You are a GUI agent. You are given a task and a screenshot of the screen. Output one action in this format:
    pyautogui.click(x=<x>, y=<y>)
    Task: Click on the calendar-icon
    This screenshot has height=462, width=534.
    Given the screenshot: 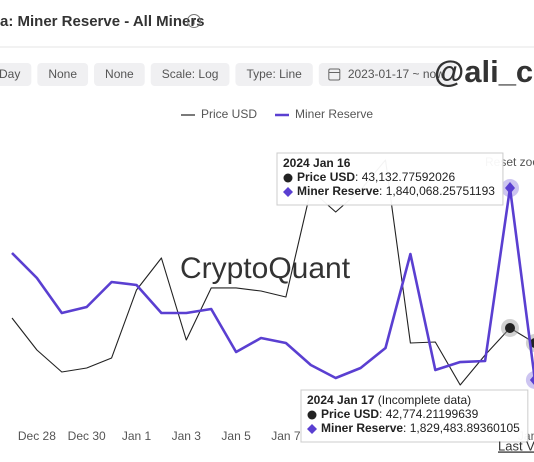 What is the action you would take?
    pyautogui.click(x=334, y=74)
    